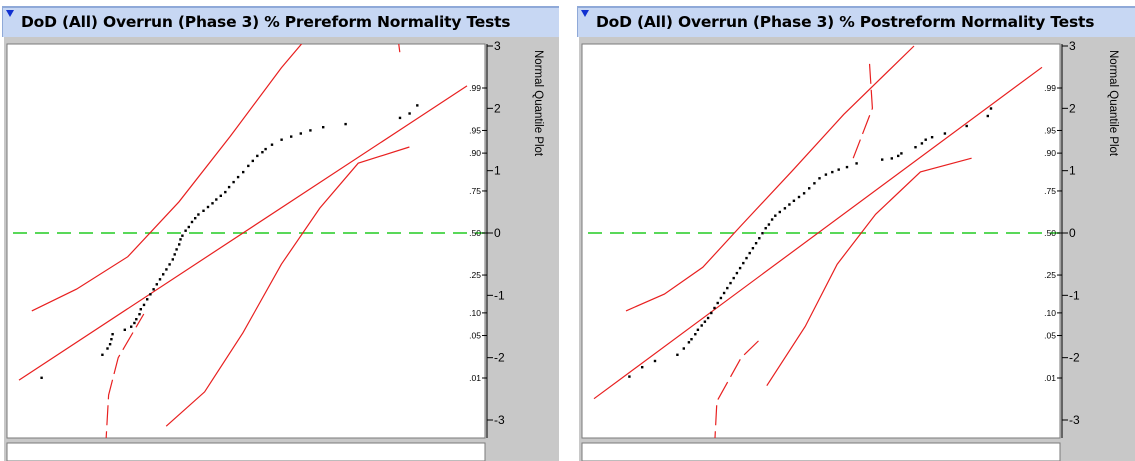 The width and height of the screenshot is (1135, 461). What do you see at coordinates (1050, 233) in the screenshot?
I see `probability-tick-label: .50` at bounding box center [1050, 233].